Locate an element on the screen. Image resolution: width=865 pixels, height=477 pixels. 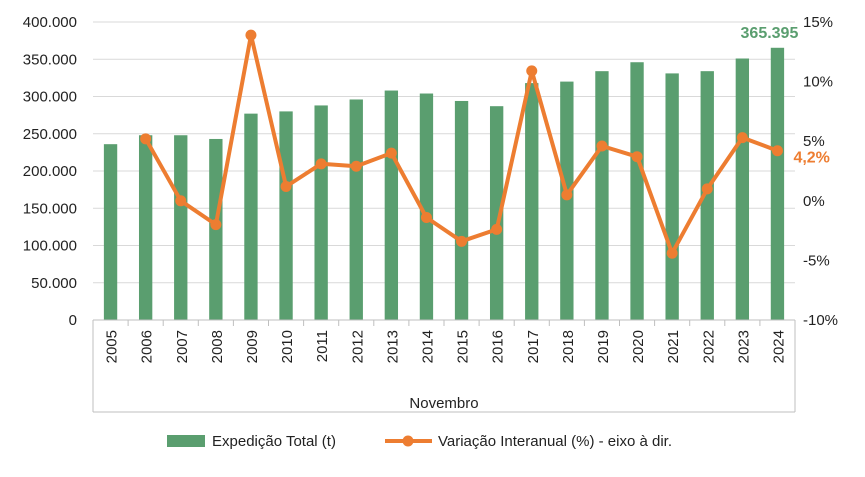
x-tick-label: 2007 is located at coordinates (182, 346).